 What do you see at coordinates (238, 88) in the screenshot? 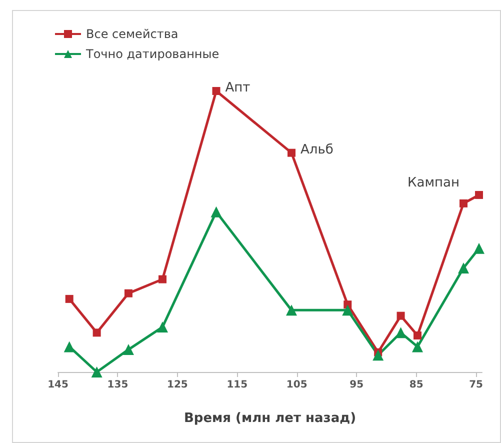
I see `annotation: Апт` at bounding box center [238, 88].